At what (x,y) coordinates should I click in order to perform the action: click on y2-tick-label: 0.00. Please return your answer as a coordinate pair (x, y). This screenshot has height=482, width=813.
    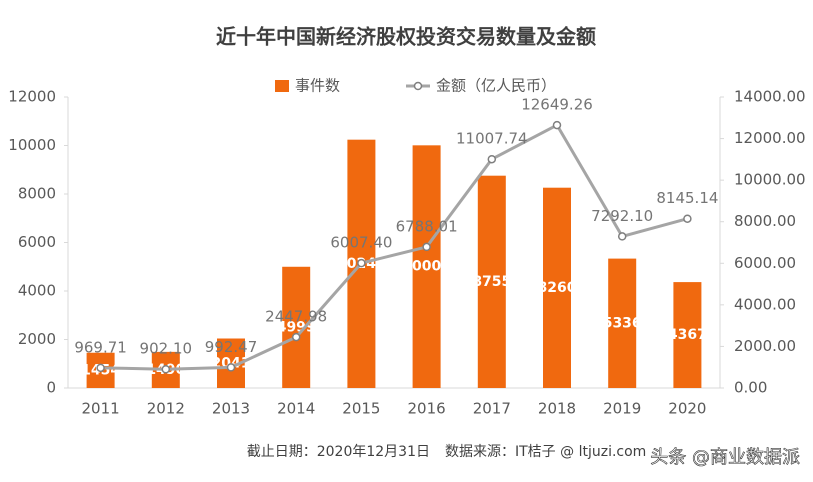
    Looking at the image, I should click on (750, 388).